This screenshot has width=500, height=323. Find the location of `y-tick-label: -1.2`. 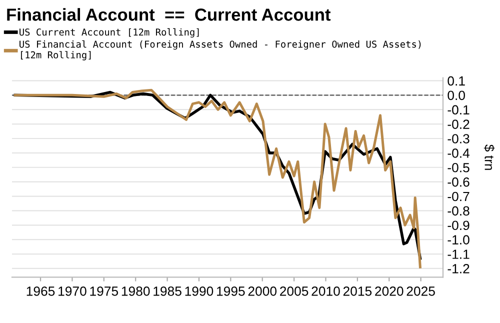

y-tick-label: -1.2 is located at coordinates (459, 269).